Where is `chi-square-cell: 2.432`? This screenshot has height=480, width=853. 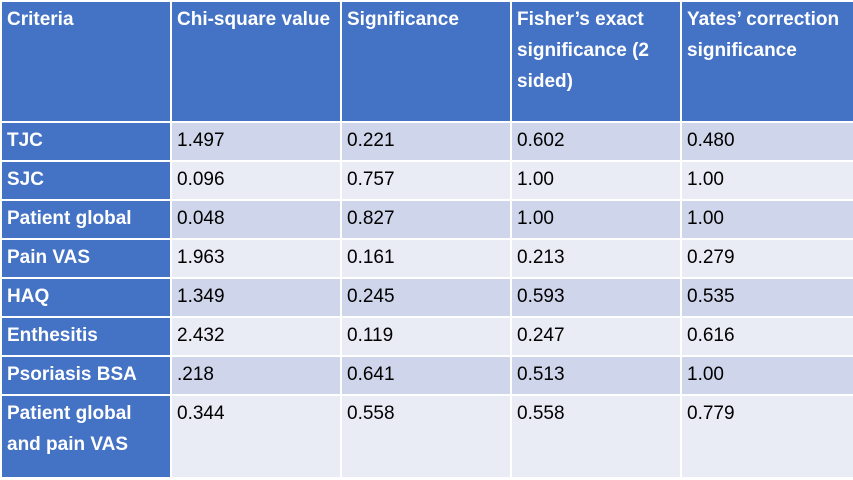 chi-square-cell: 2.432 is located at coordinates (256, 336).